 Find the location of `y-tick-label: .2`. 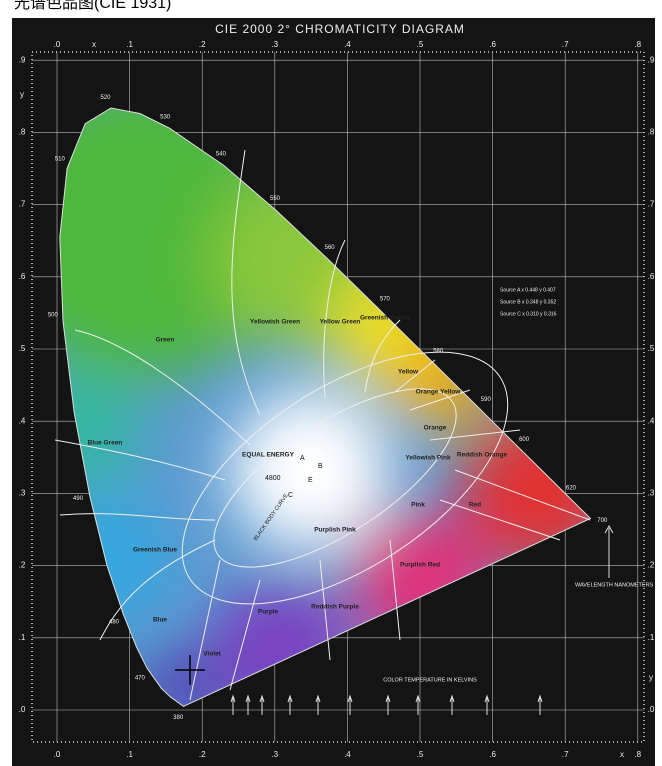

y-tick-label: .2 is located at coordinates (651, 565).